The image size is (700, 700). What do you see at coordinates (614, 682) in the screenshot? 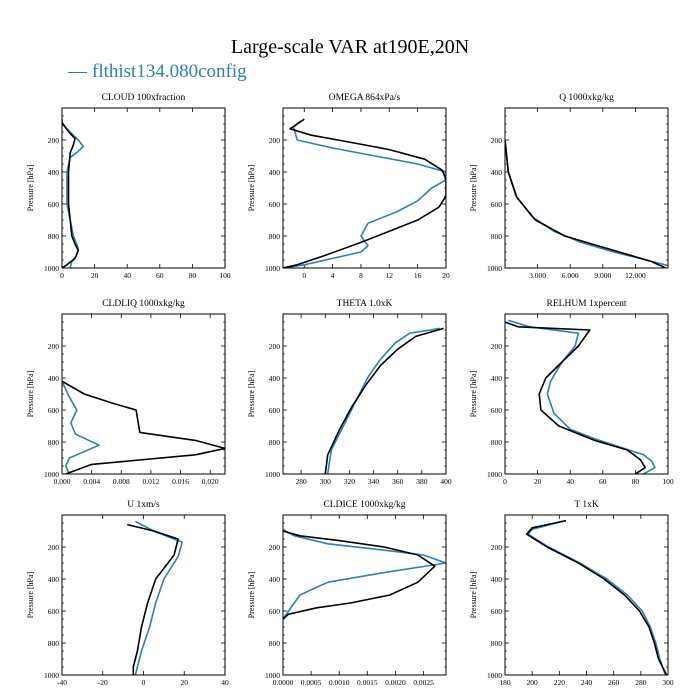
I see `x-tick-label: 260` at bounding box center [614, 682].